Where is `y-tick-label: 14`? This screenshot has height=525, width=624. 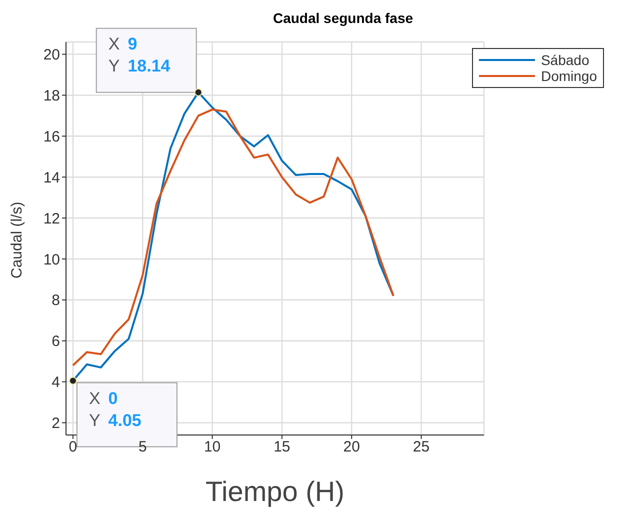 y-tick-label: 14 is located at coordinates (51, 177).